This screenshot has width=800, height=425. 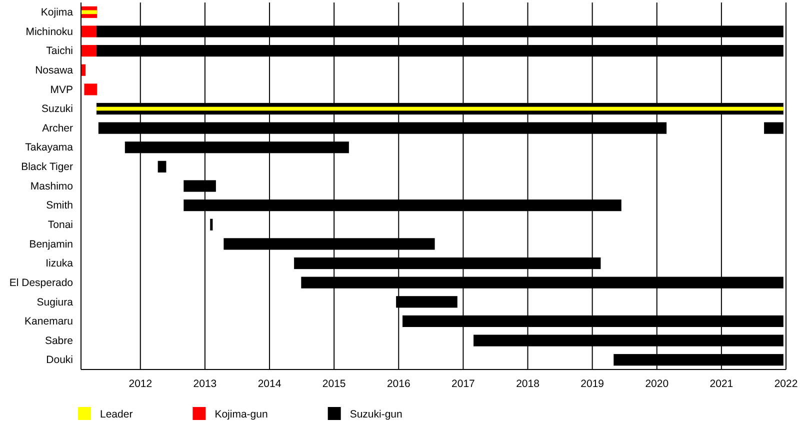 What do you see at coordinates (464, 384) in the screenshot?
I see `x-tick-label: 2017` at bounding box center [464, 384].